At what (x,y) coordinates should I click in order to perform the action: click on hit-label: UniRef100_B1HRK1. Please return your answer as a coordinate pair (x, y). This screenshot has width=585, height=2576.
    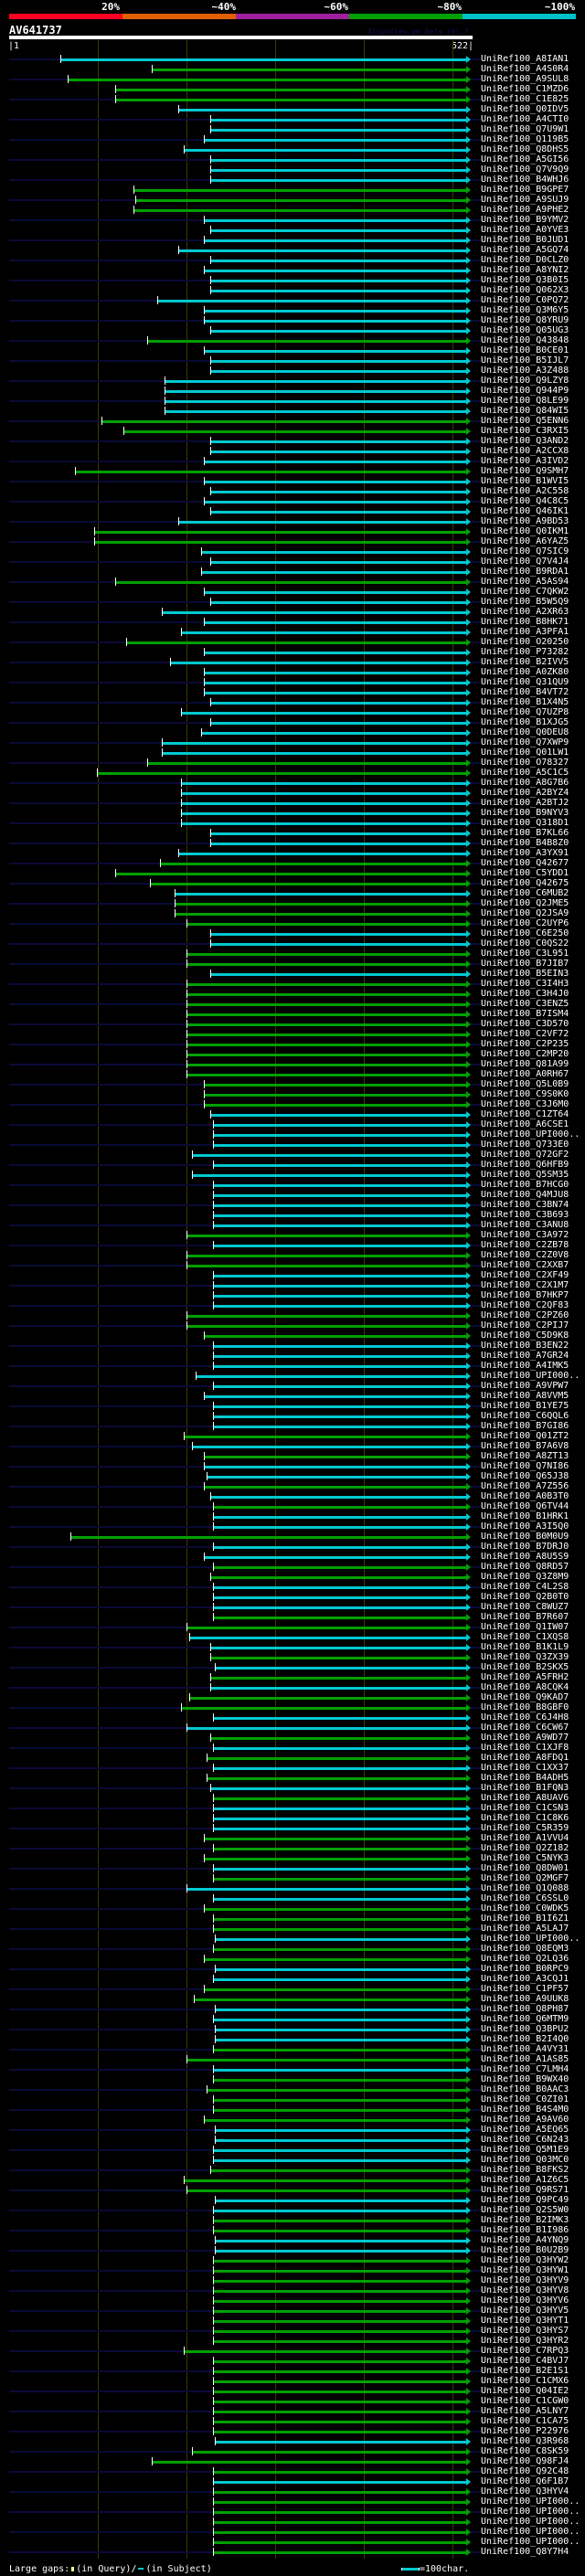
    Looking at the image, I should click on (525, 1516).